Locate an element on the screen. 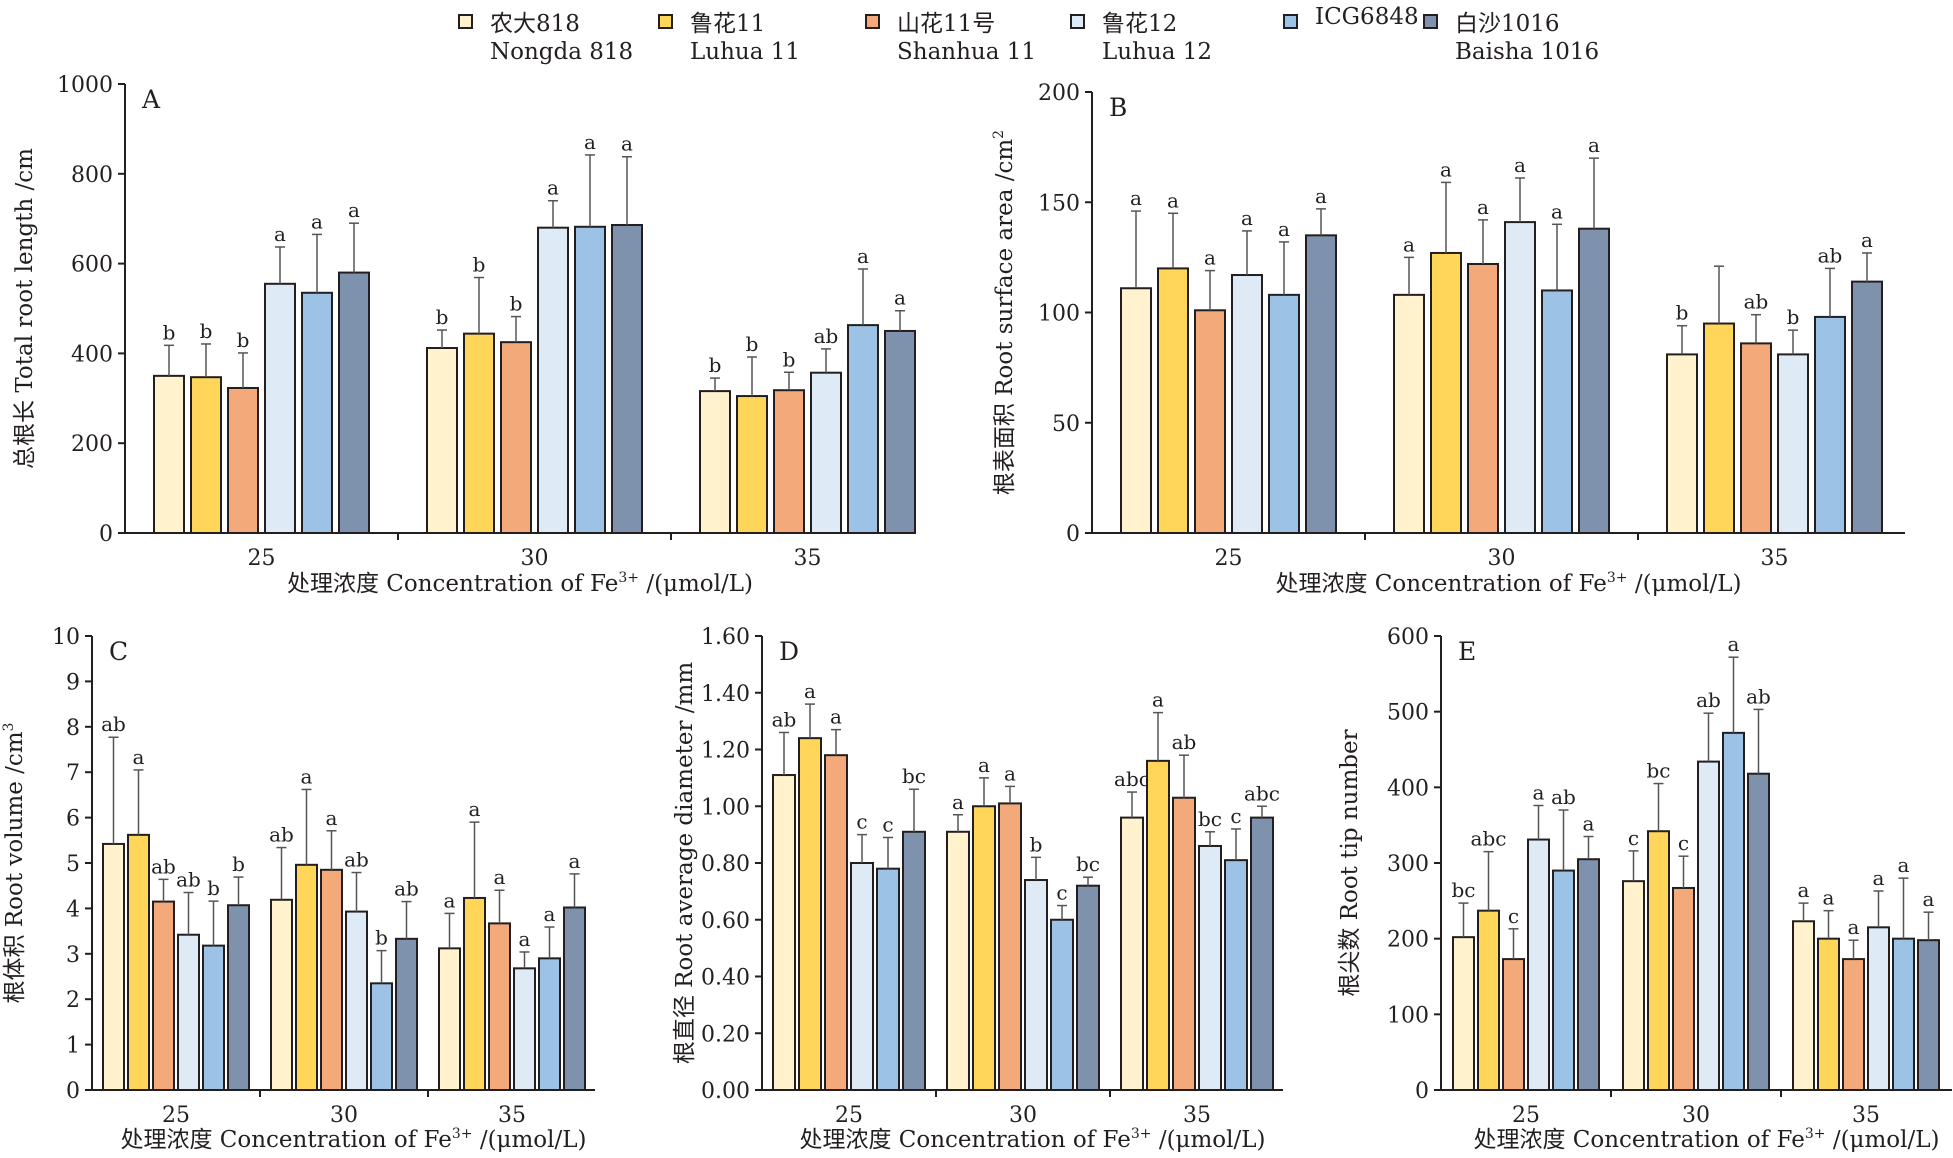 The image size is (1953, 1158). y-tick-label: 1.40 is located at coordinates (725, 694).